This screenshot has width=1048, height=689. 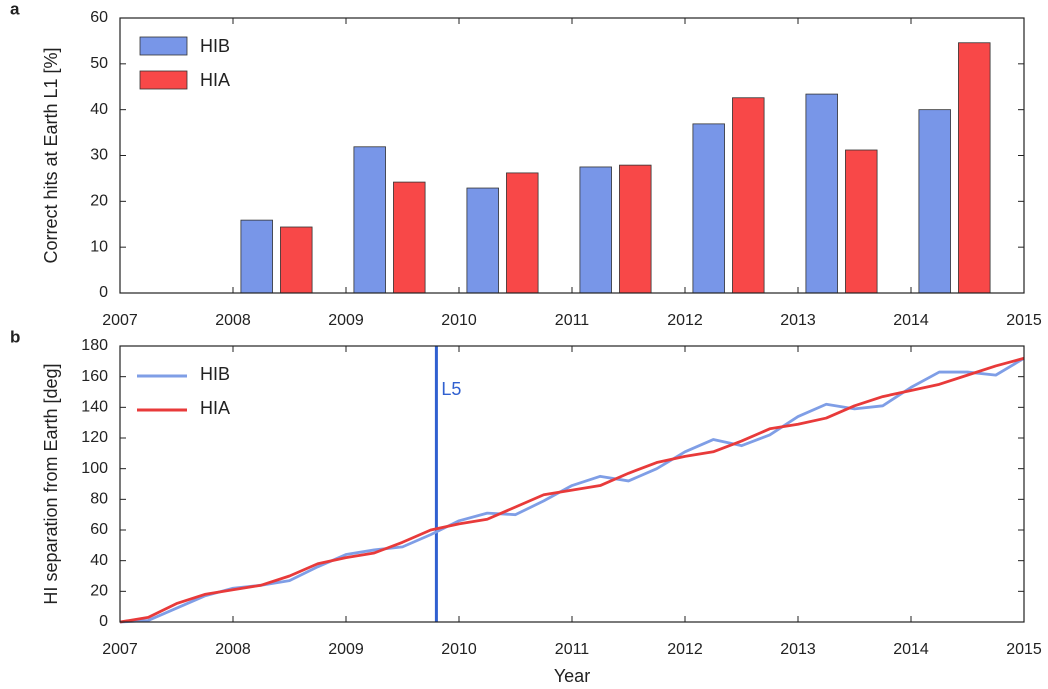 I want to click on y-tick-label: 80, so click(x=99, y=499).